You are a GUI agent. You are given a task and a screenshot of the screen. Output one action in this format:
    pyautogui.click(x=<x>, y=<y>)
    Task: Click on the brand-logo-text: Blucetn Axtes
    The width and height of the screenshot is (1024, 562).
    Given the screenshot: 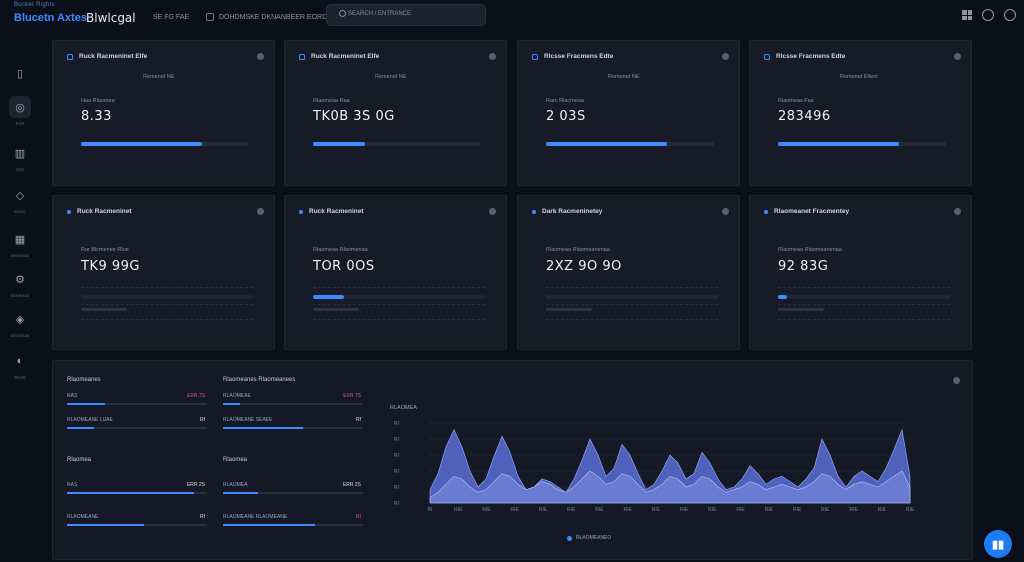 What is the action you would take?
    pyautogui.click(x=50, y=18)
    